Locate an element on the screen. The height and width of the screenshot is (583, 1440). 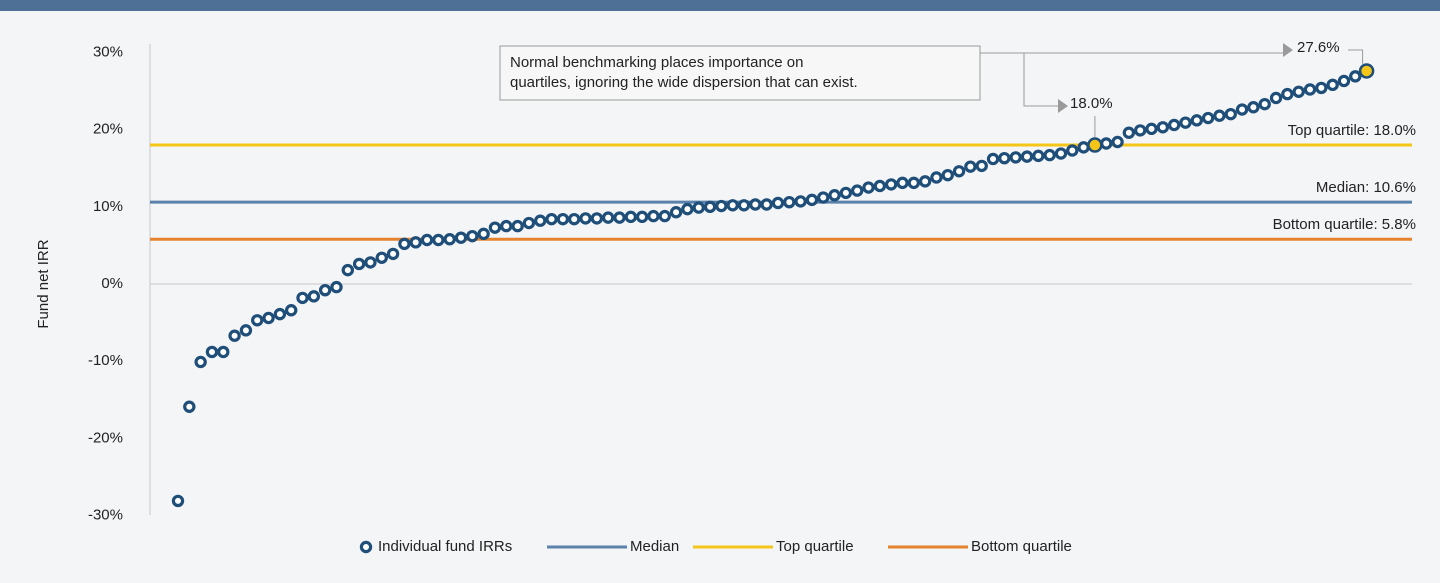
legend-marker is located at coordinates (366, 547).